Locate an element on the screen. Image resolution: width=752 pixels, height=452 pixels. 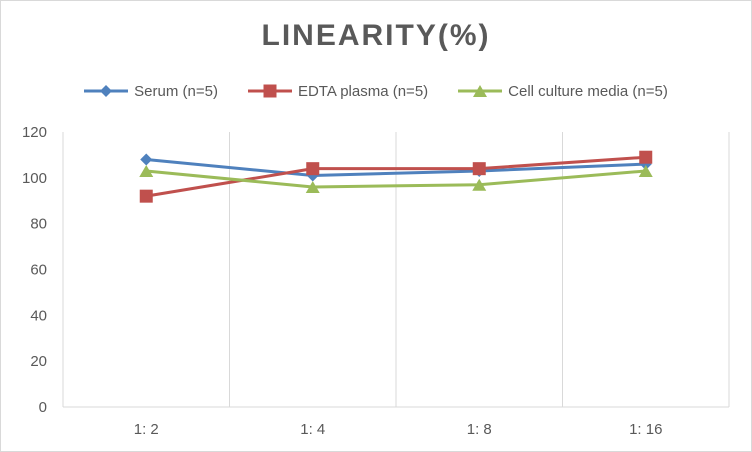
y-tick-label: 80 is located at coordinates (38, 224).